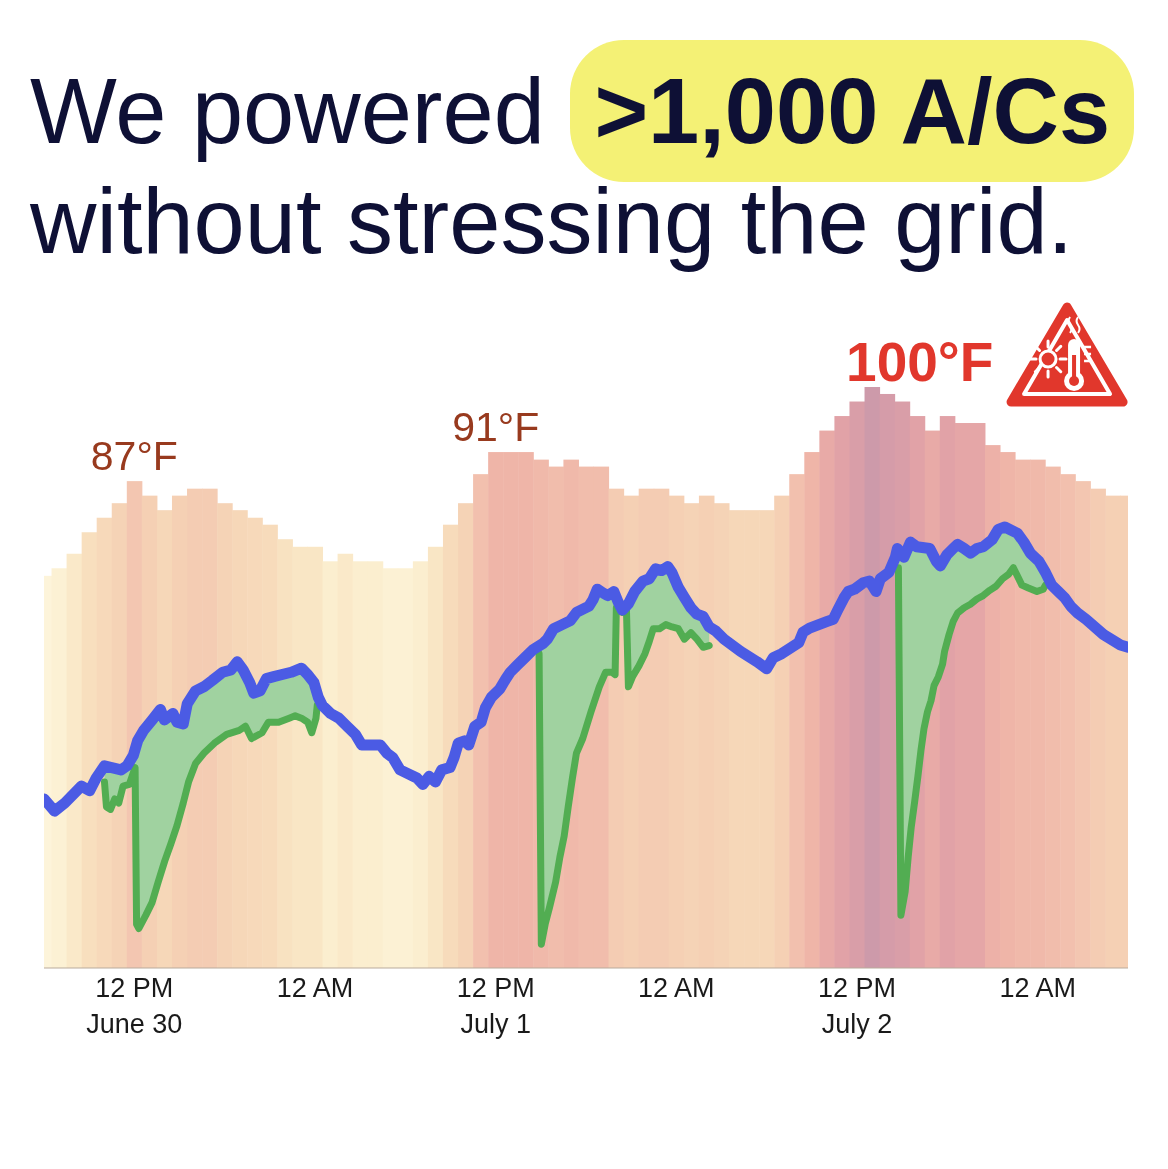  I want to click on x-tick-label: 12 PM June 30, so click(134, 1006).